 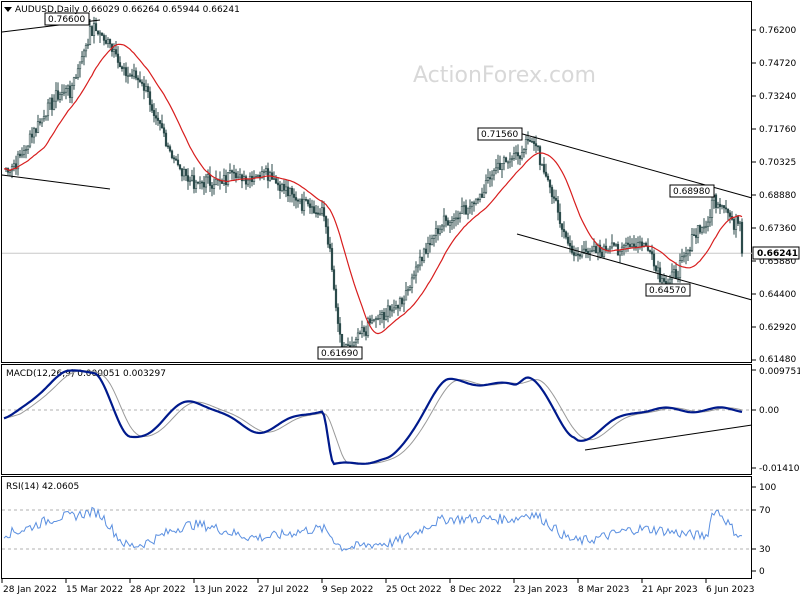 What do you see at coordinates (373, 417) in the screenshot?
I see `macd-signal-line` at bounding box center [373, 417].